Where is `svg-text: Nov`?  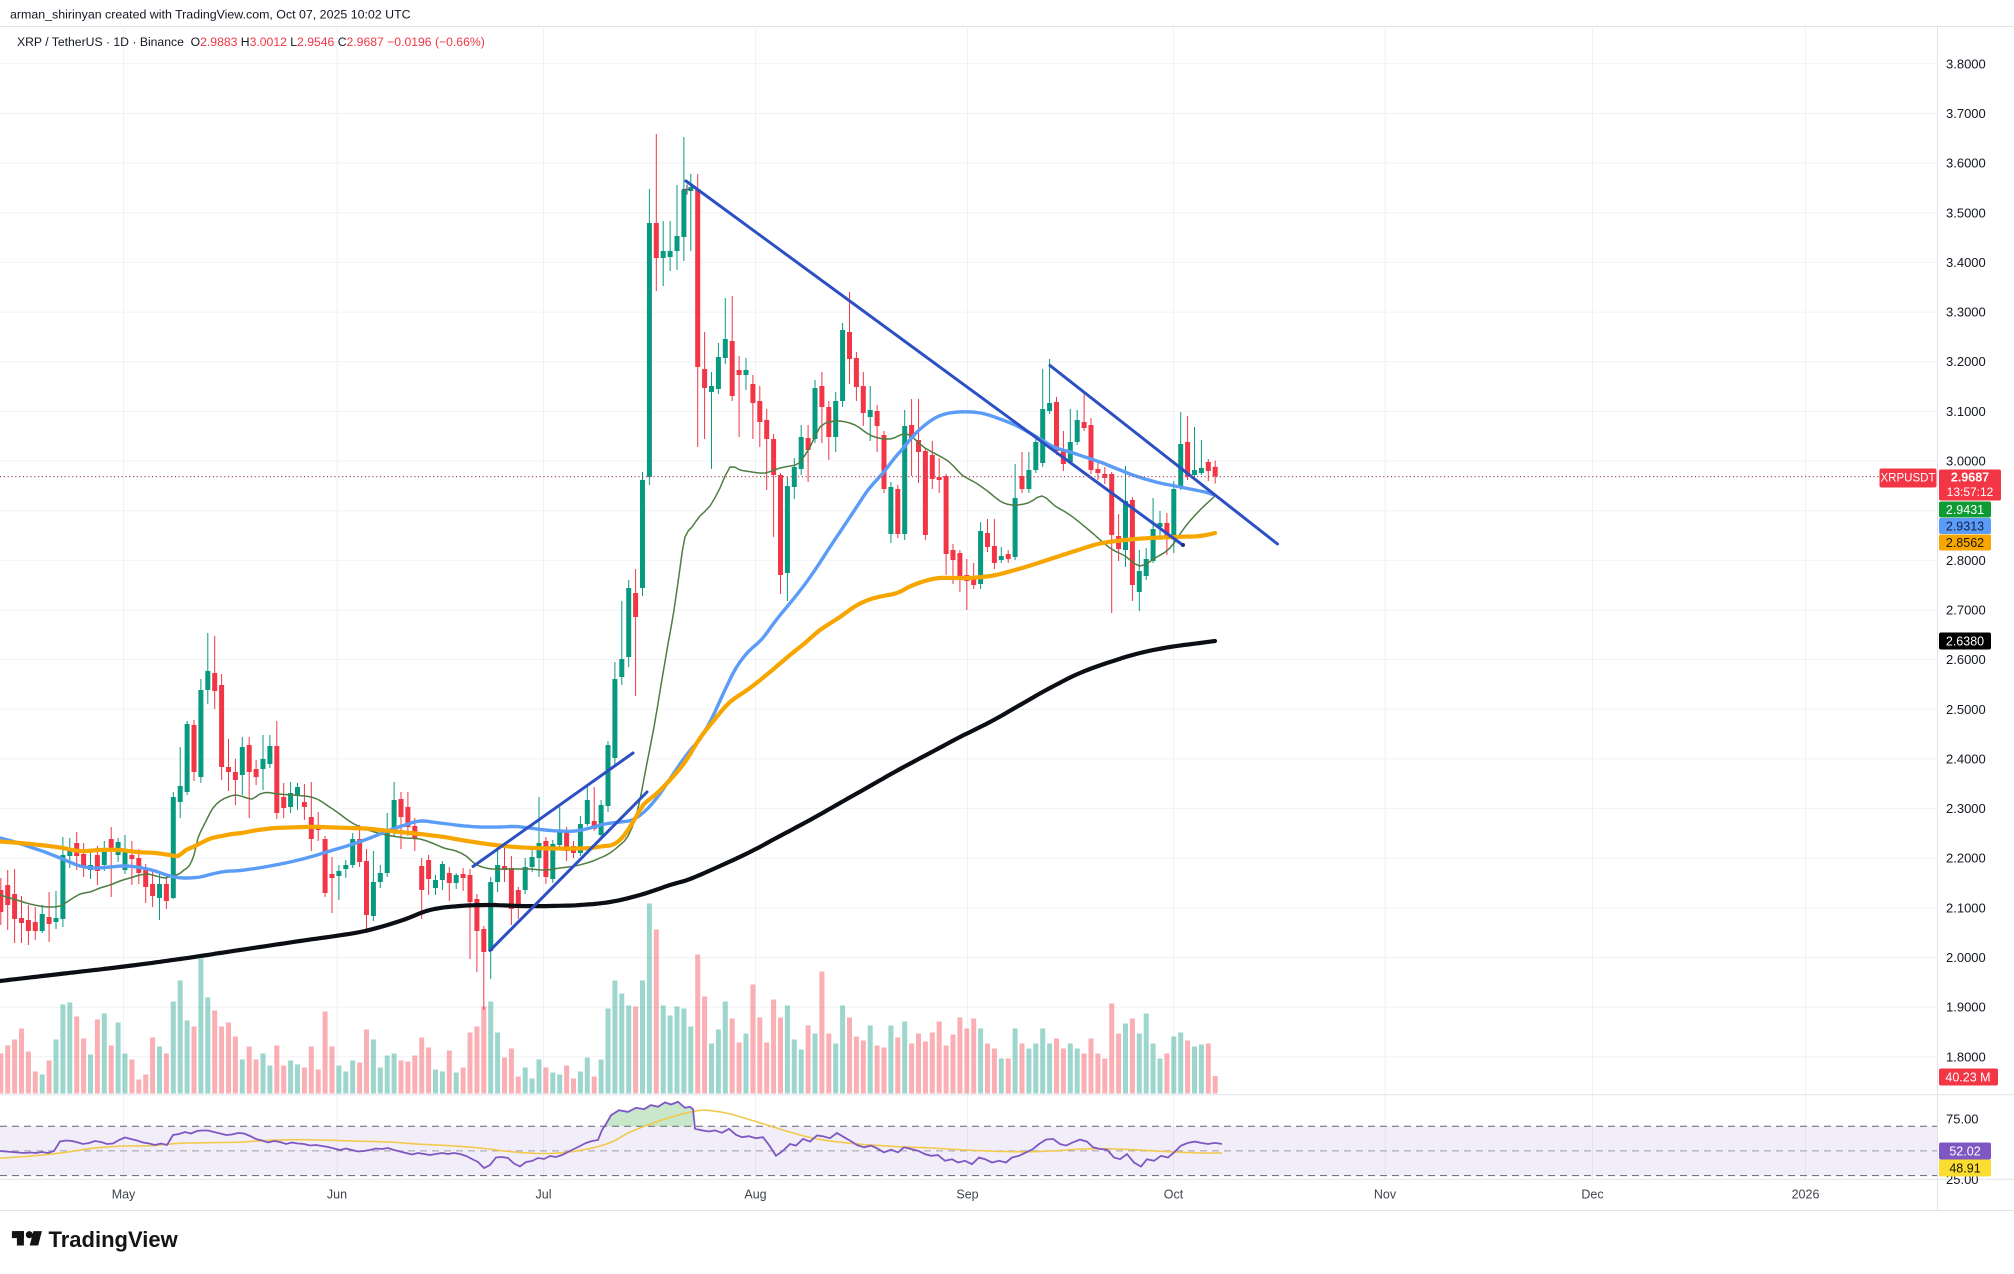
svg-text: Nov is located at coordinates (1385, 1195).